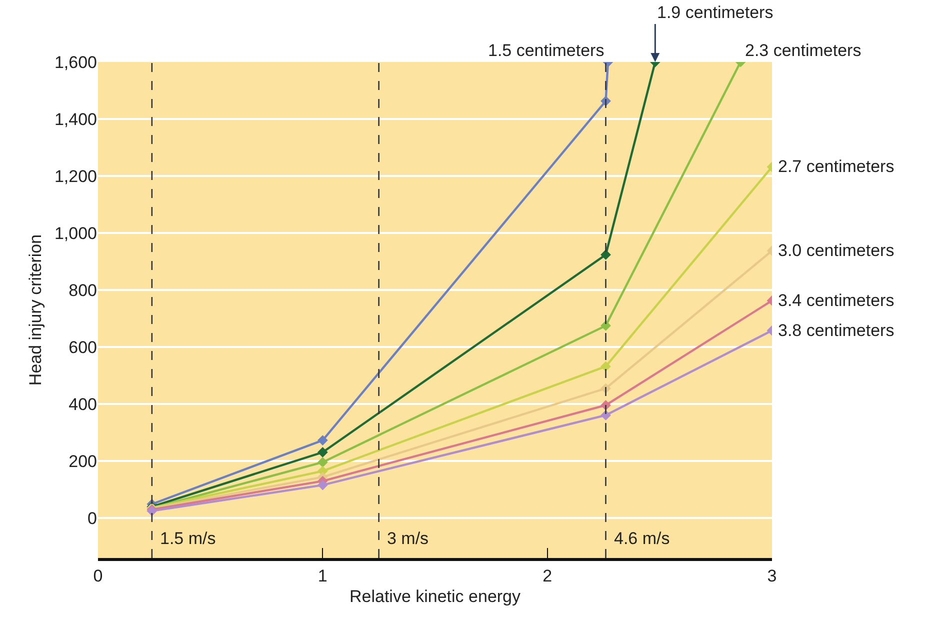 Image resolution: width=928 pixels, height=618 pixels. I want to click on series-label: 2.3 centimeters, so click(803, 50).